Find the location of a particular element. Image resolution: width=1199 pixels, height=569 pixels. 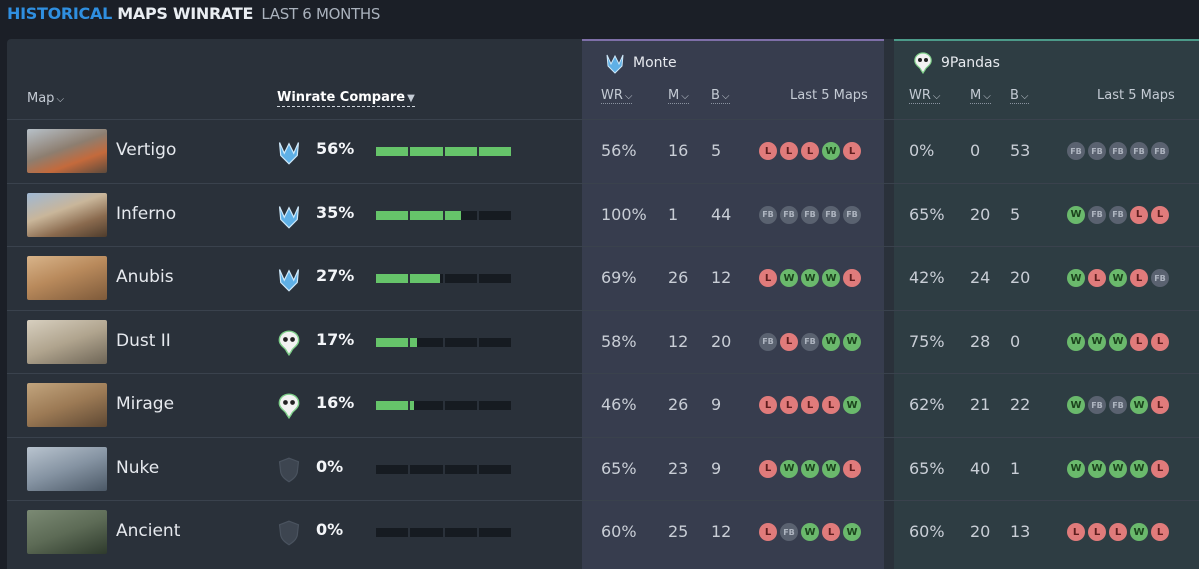

table-row: Vertigo 56% 56% 16 5 L L L W L 0% 0 53 FB FB FB FB FB is located at coordinates (603, 151).